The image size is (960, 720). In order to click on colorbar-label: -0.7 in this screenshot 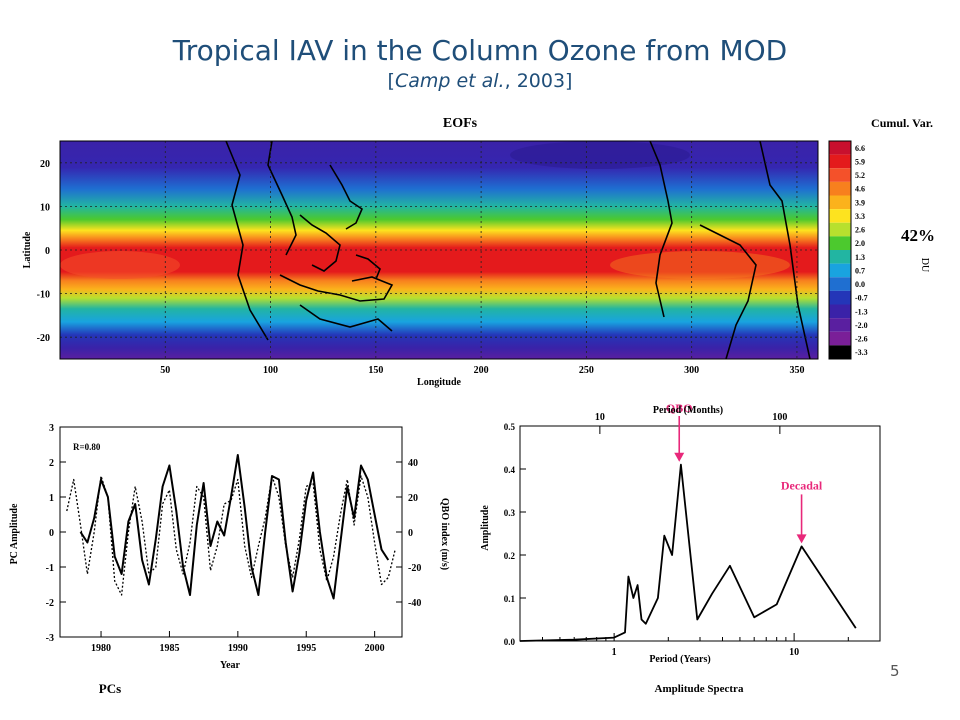, I will do `click(861, 298)`.